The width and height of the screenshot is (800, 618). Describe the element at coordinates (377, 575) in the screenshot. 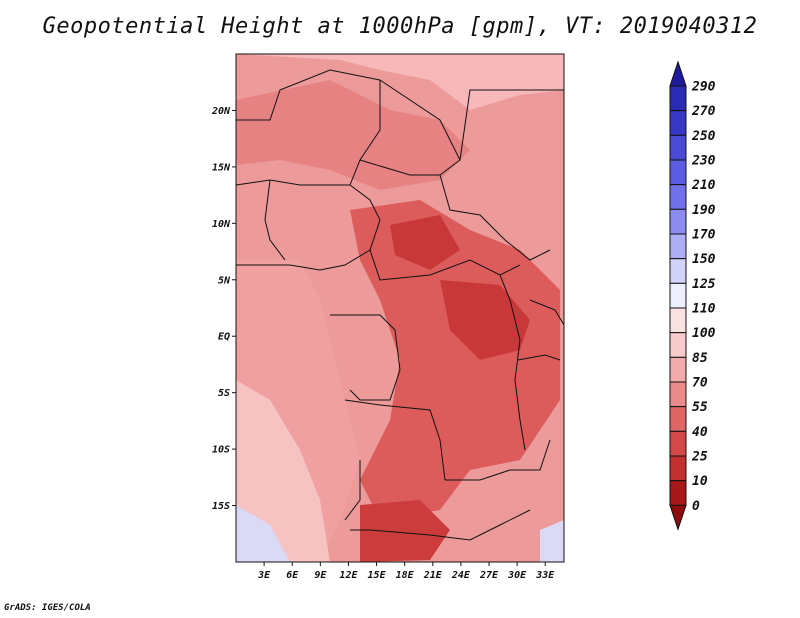

I see `x-tick-label: 15E` at that location.